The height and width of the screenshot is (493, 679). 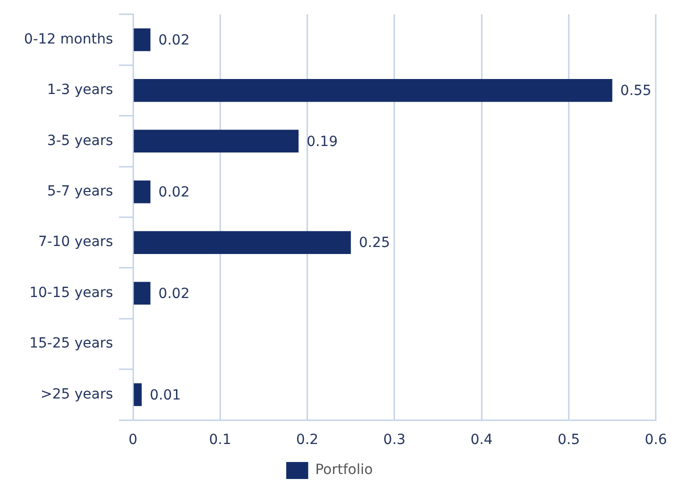 I want to click on y-tick-label: >25 years, so click(x=76, y=394).